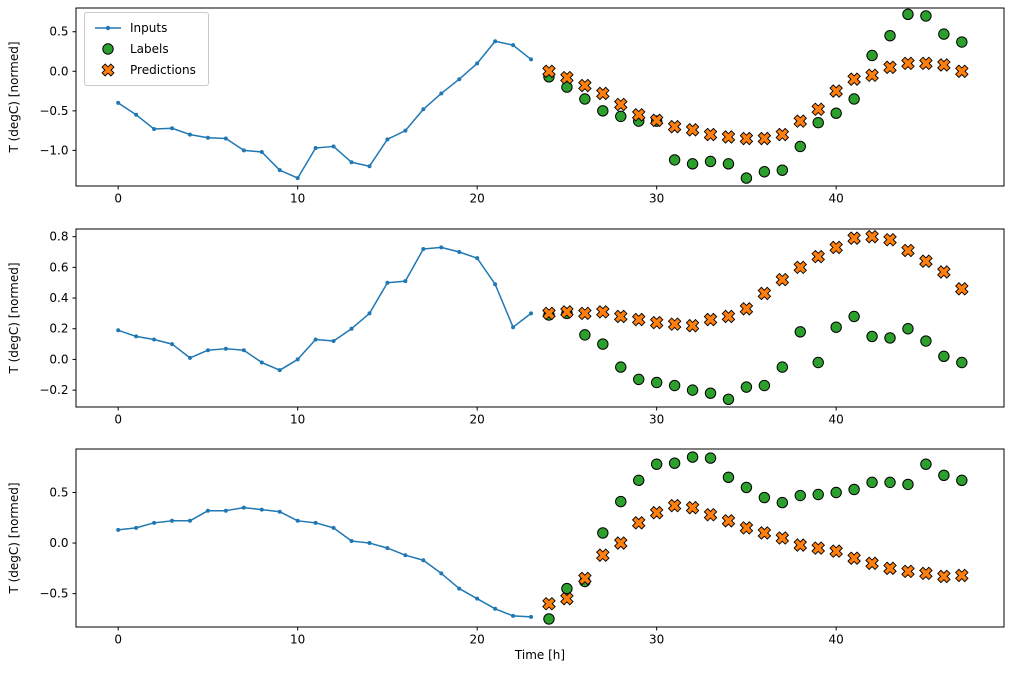  What do you see at coordinates (58, 267) in the screenshot?
I see `y-tick-label: 0.6` at bounding box center [58, 267].